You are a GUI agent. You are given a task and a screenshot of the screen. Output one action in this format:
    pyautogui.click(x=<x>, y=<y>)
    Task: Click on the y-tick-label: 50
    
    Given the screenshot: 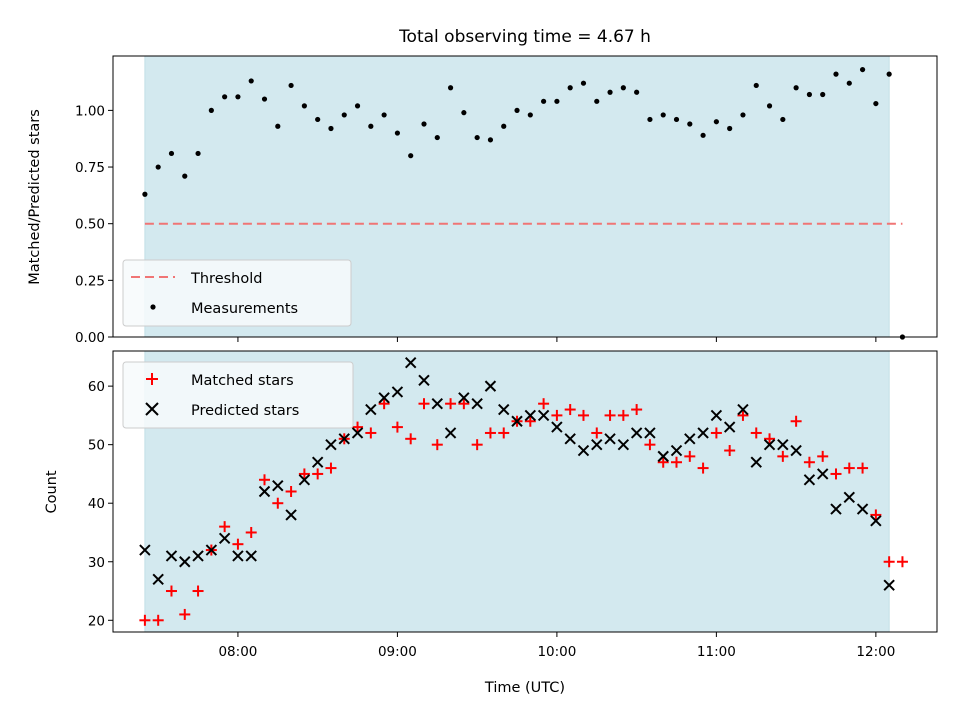 What is the action you would take?
    pyautogui.click(x=96, y=446)
    